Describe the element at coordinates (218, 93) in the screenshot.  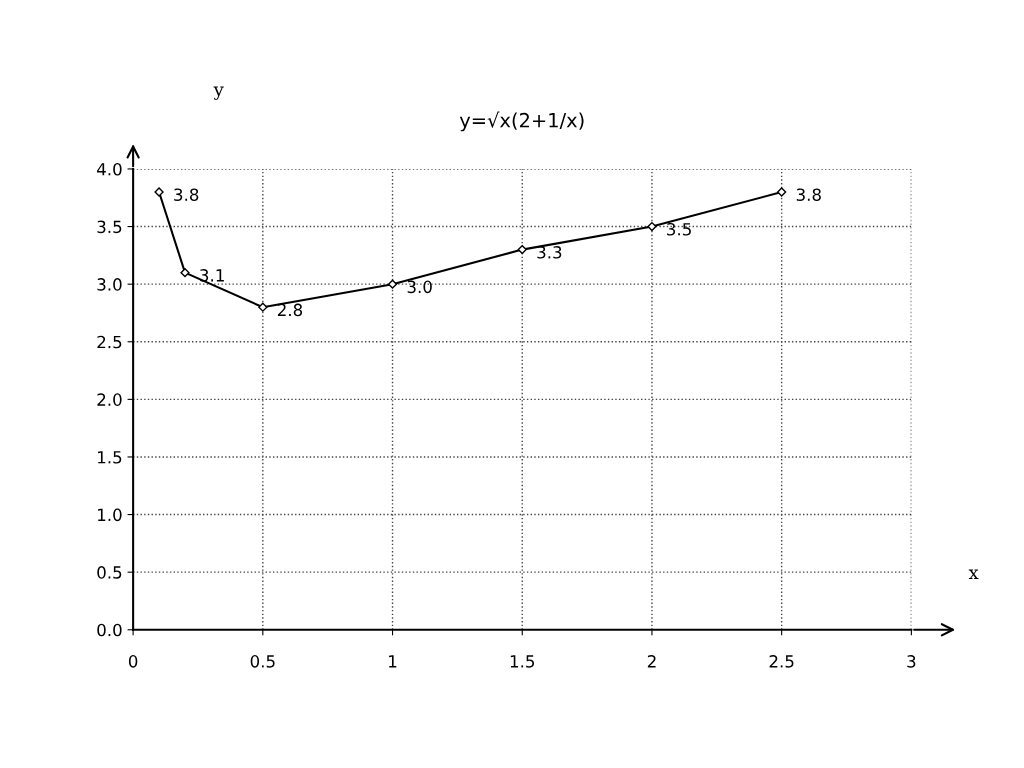
I see `y-axis-title: y` at that location.